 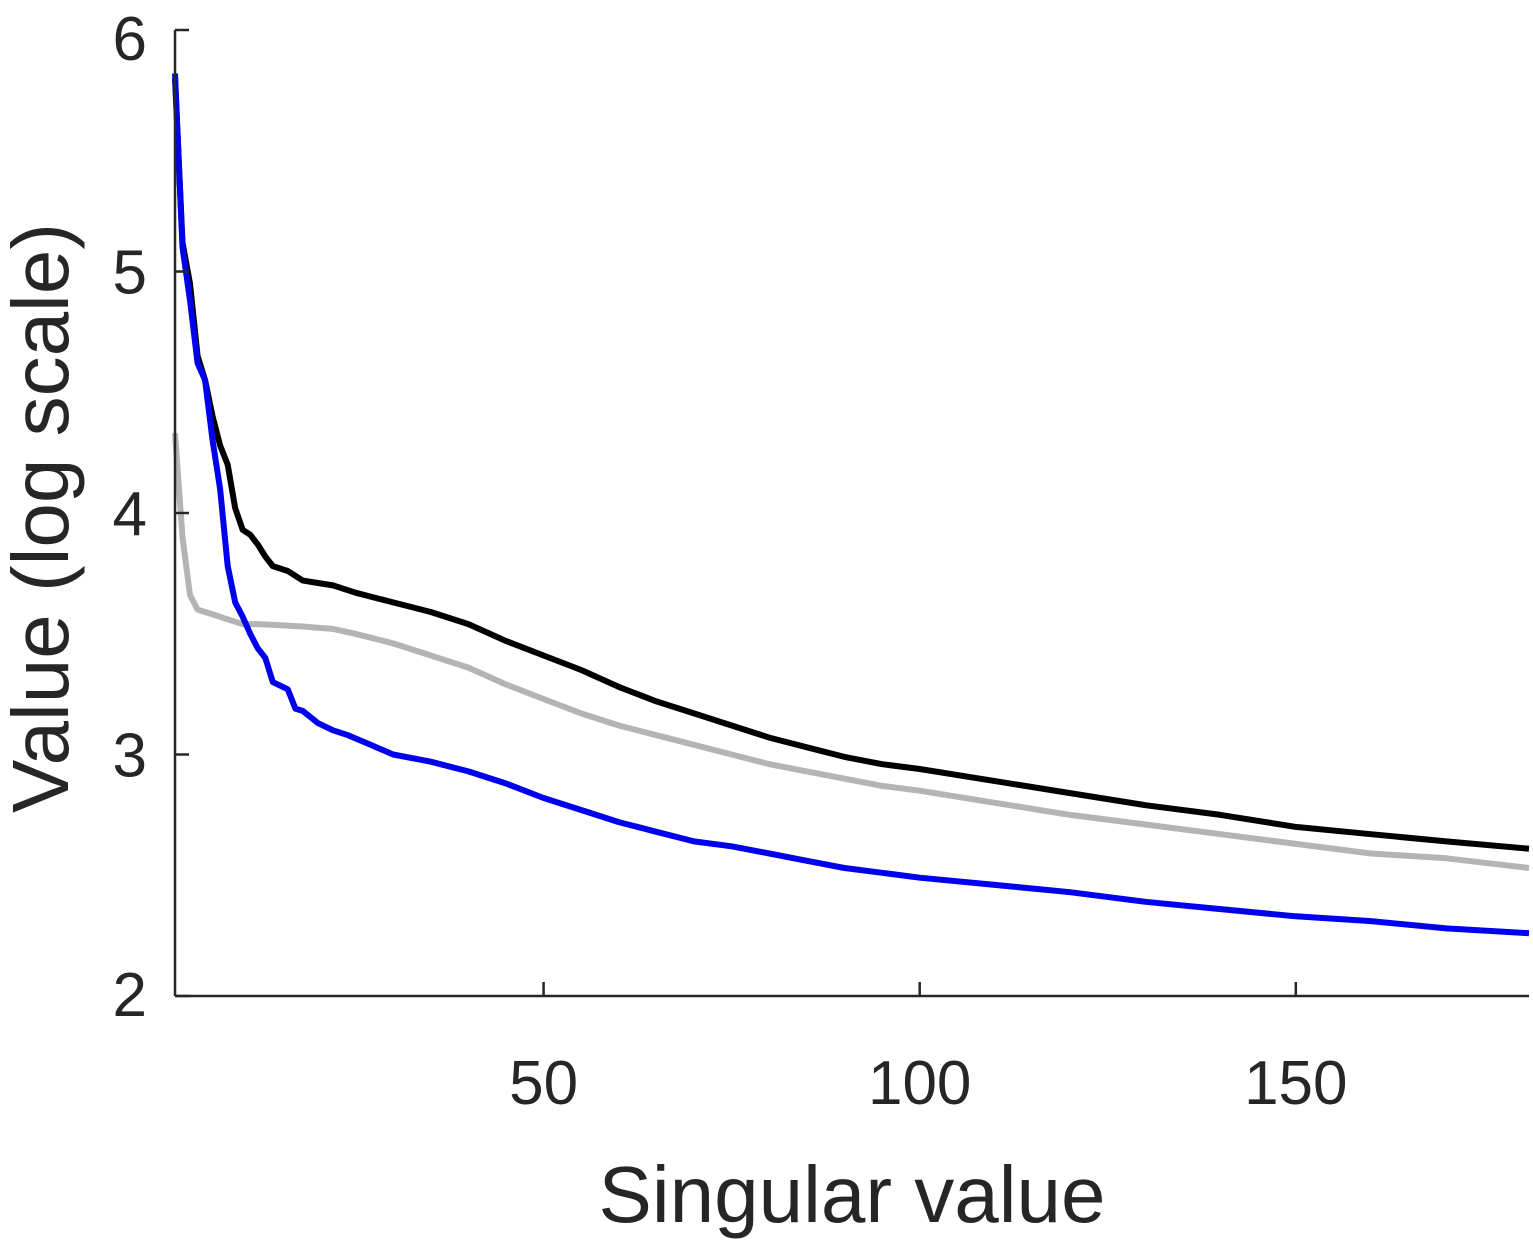 I want to click on y-axis-title: Value (log scale), so click(x=42, y=518).